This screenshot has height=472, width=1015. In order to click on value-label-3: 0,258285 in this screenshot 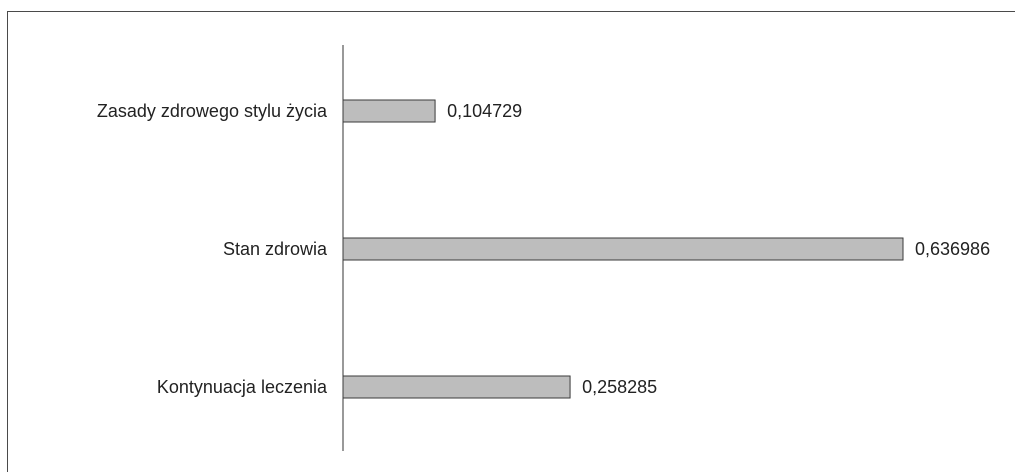, I will do `click(619, 387)`.